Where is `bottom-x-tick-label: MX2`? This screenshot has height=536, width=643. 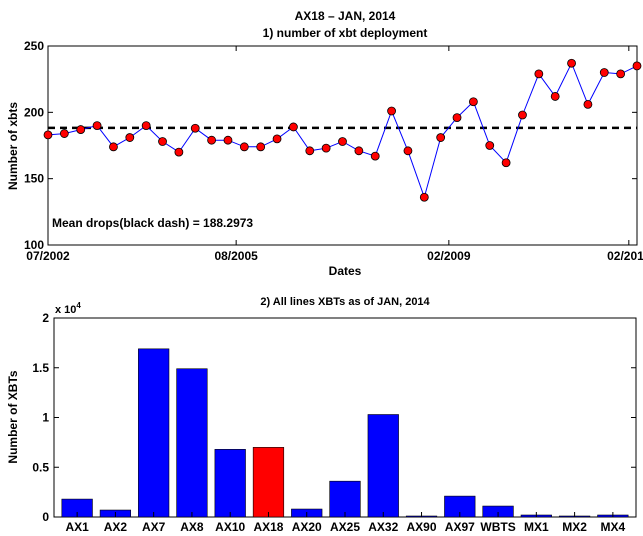
bottom-x-tick-label: MX2 is located at coordinates (574, 527).